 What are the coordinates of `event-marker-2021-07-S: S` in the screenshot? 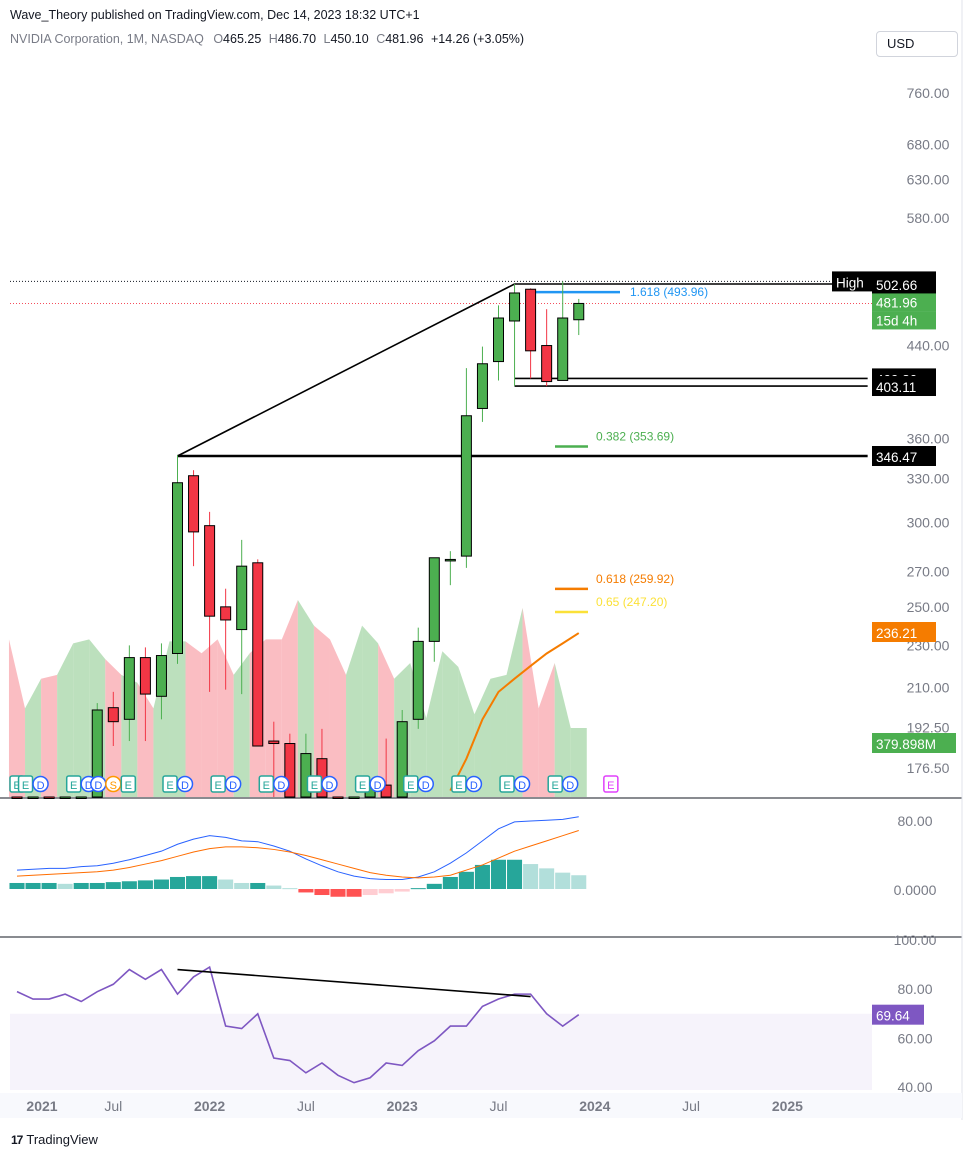 It's located at (113, 784).